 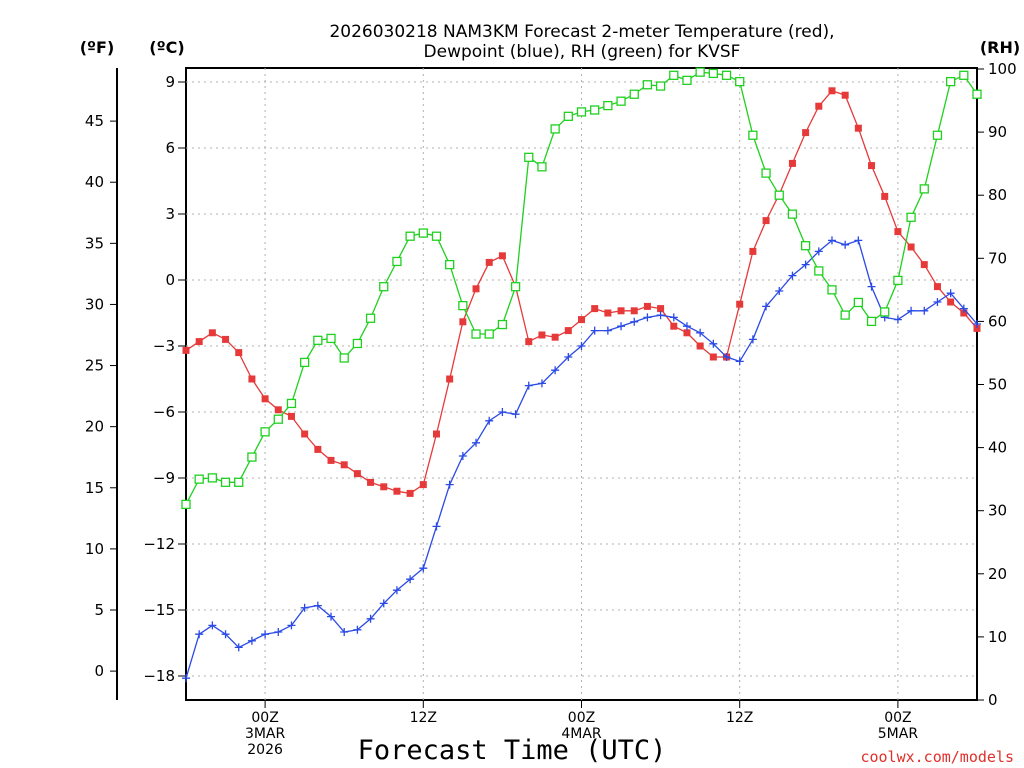 I want to click on celsius-tick-label: −15, so click(x=159, y=610).